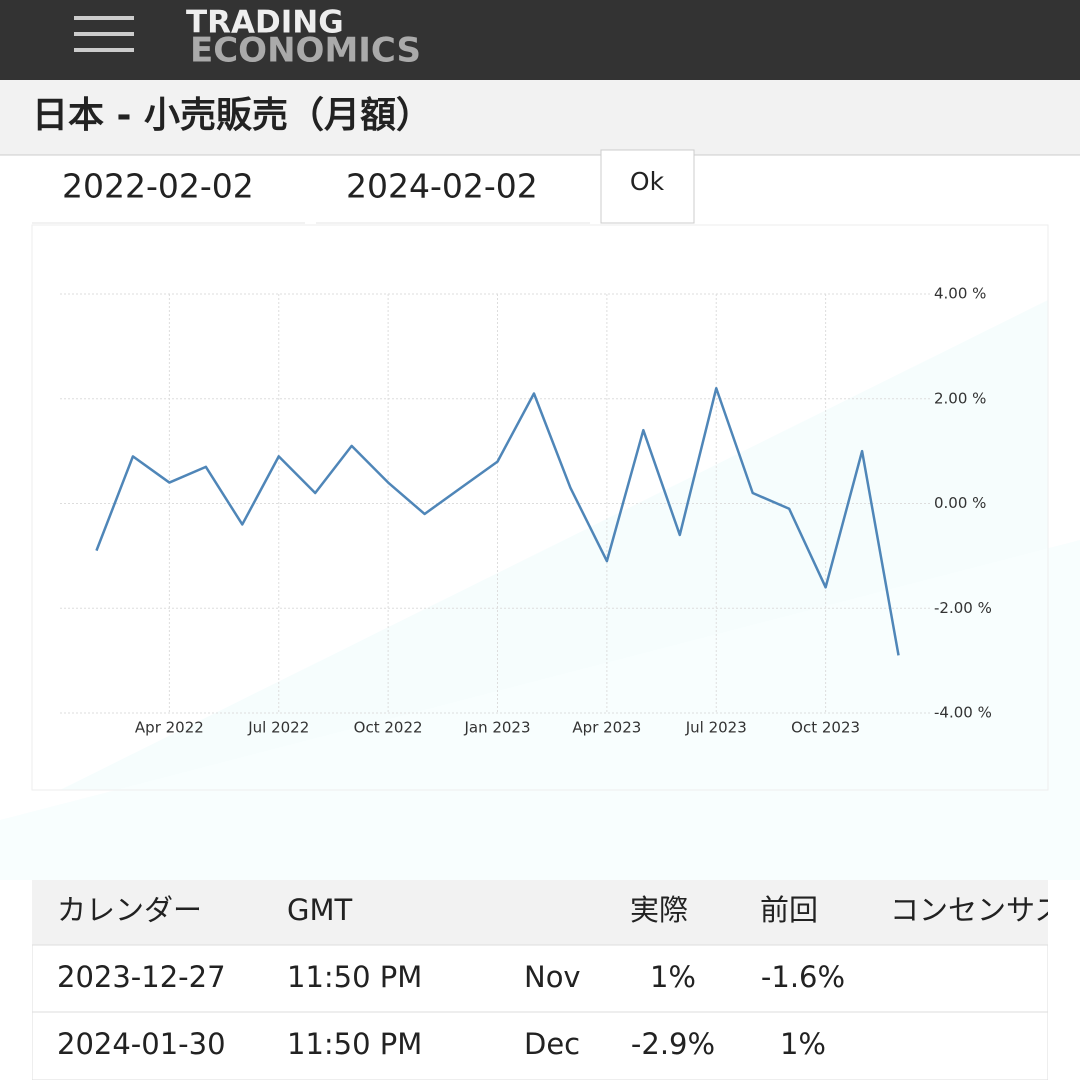 The width and height of the screenshot is (1080, 1080). I want to click on y-tick-label: 0.00 %, so click(960, 503).